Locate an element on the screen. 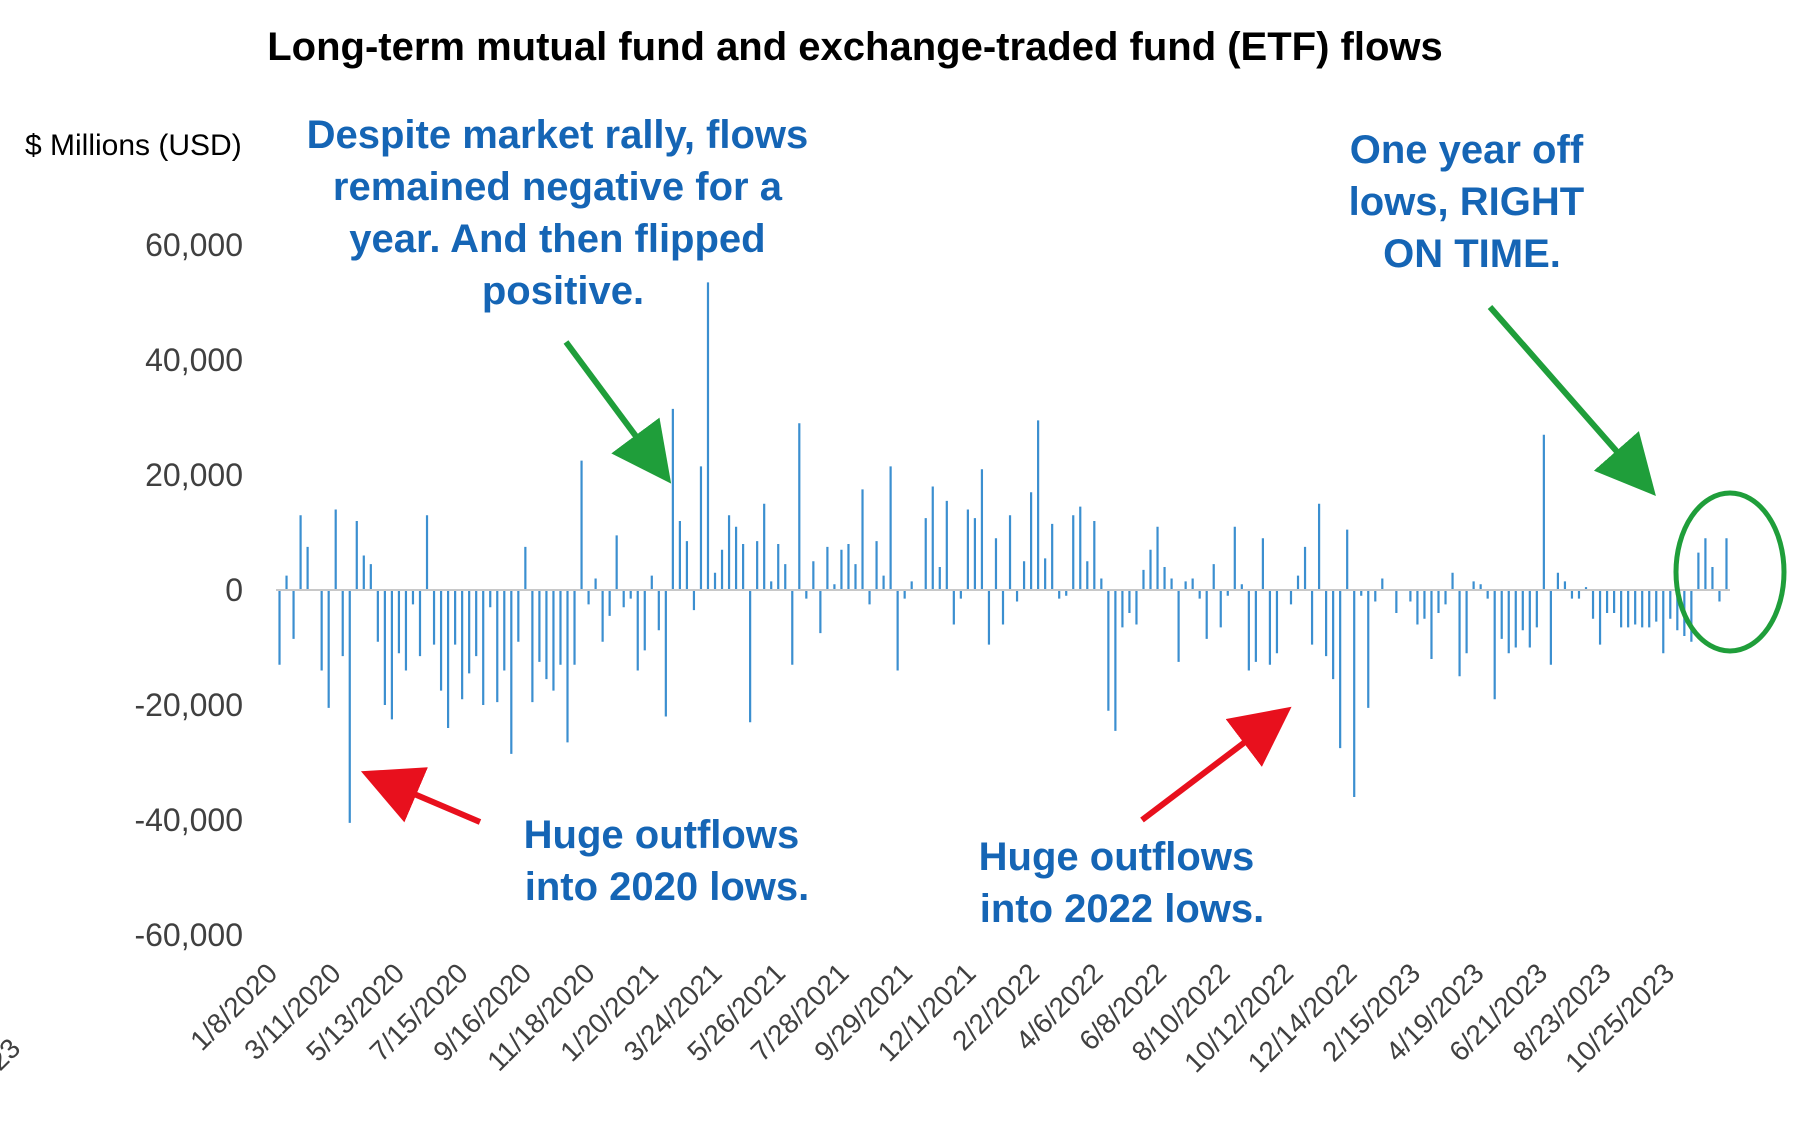 The height and width of the screenshot is (1123, 1800). annotation-rally-line-2: remained negative for a is located at coordinates (558, 187).